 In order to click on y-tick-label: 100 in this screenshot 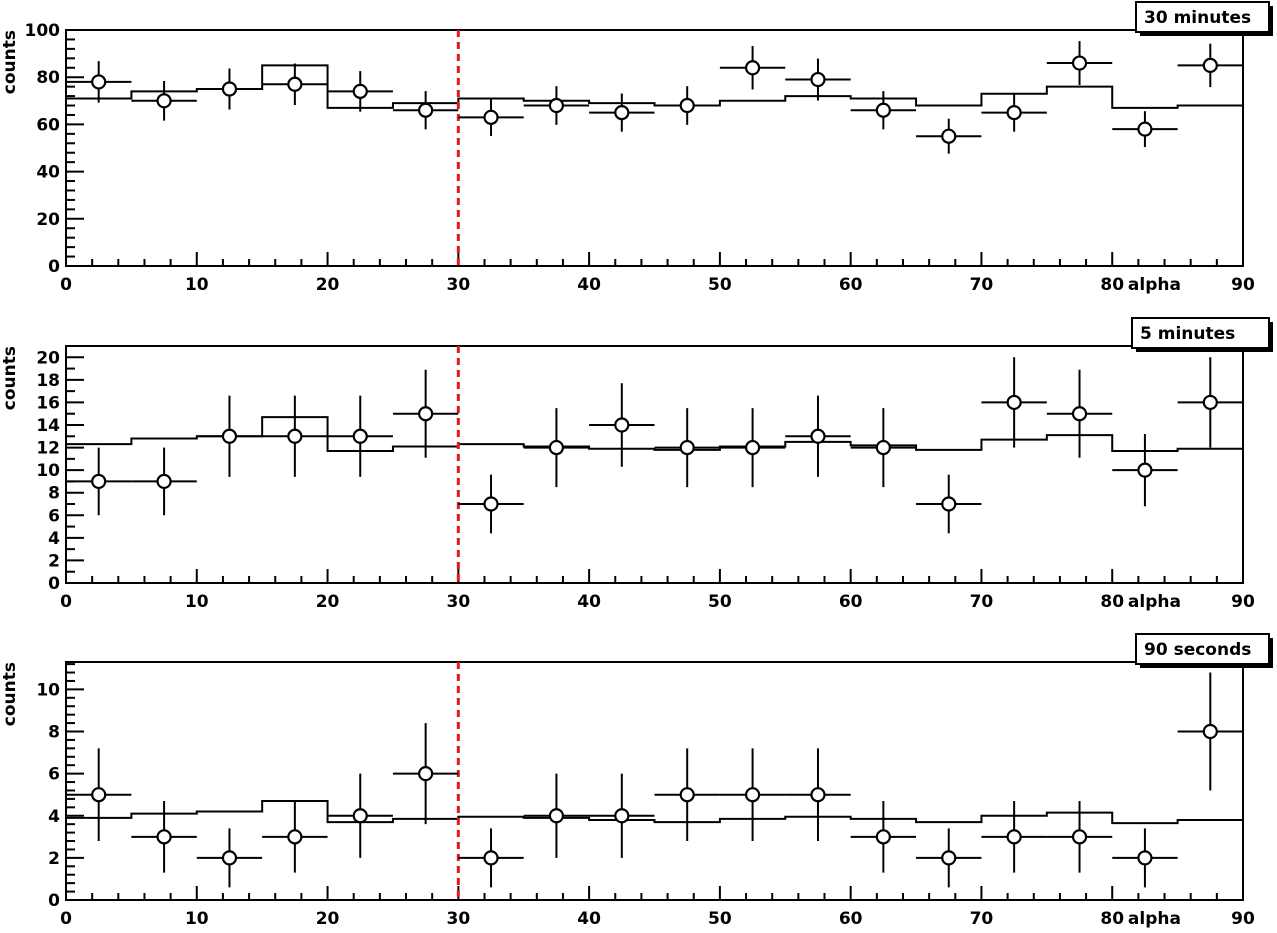, I will do `click(43, 31)`.